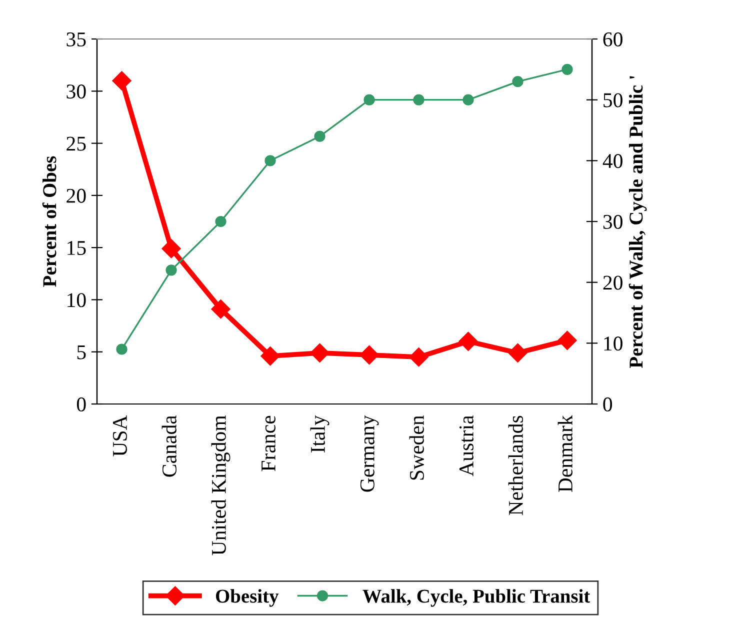  What do you see at coordinates (76, 39) in the screenshot?
I see `y-tick-label: 35` at bounding box center [76, 39].